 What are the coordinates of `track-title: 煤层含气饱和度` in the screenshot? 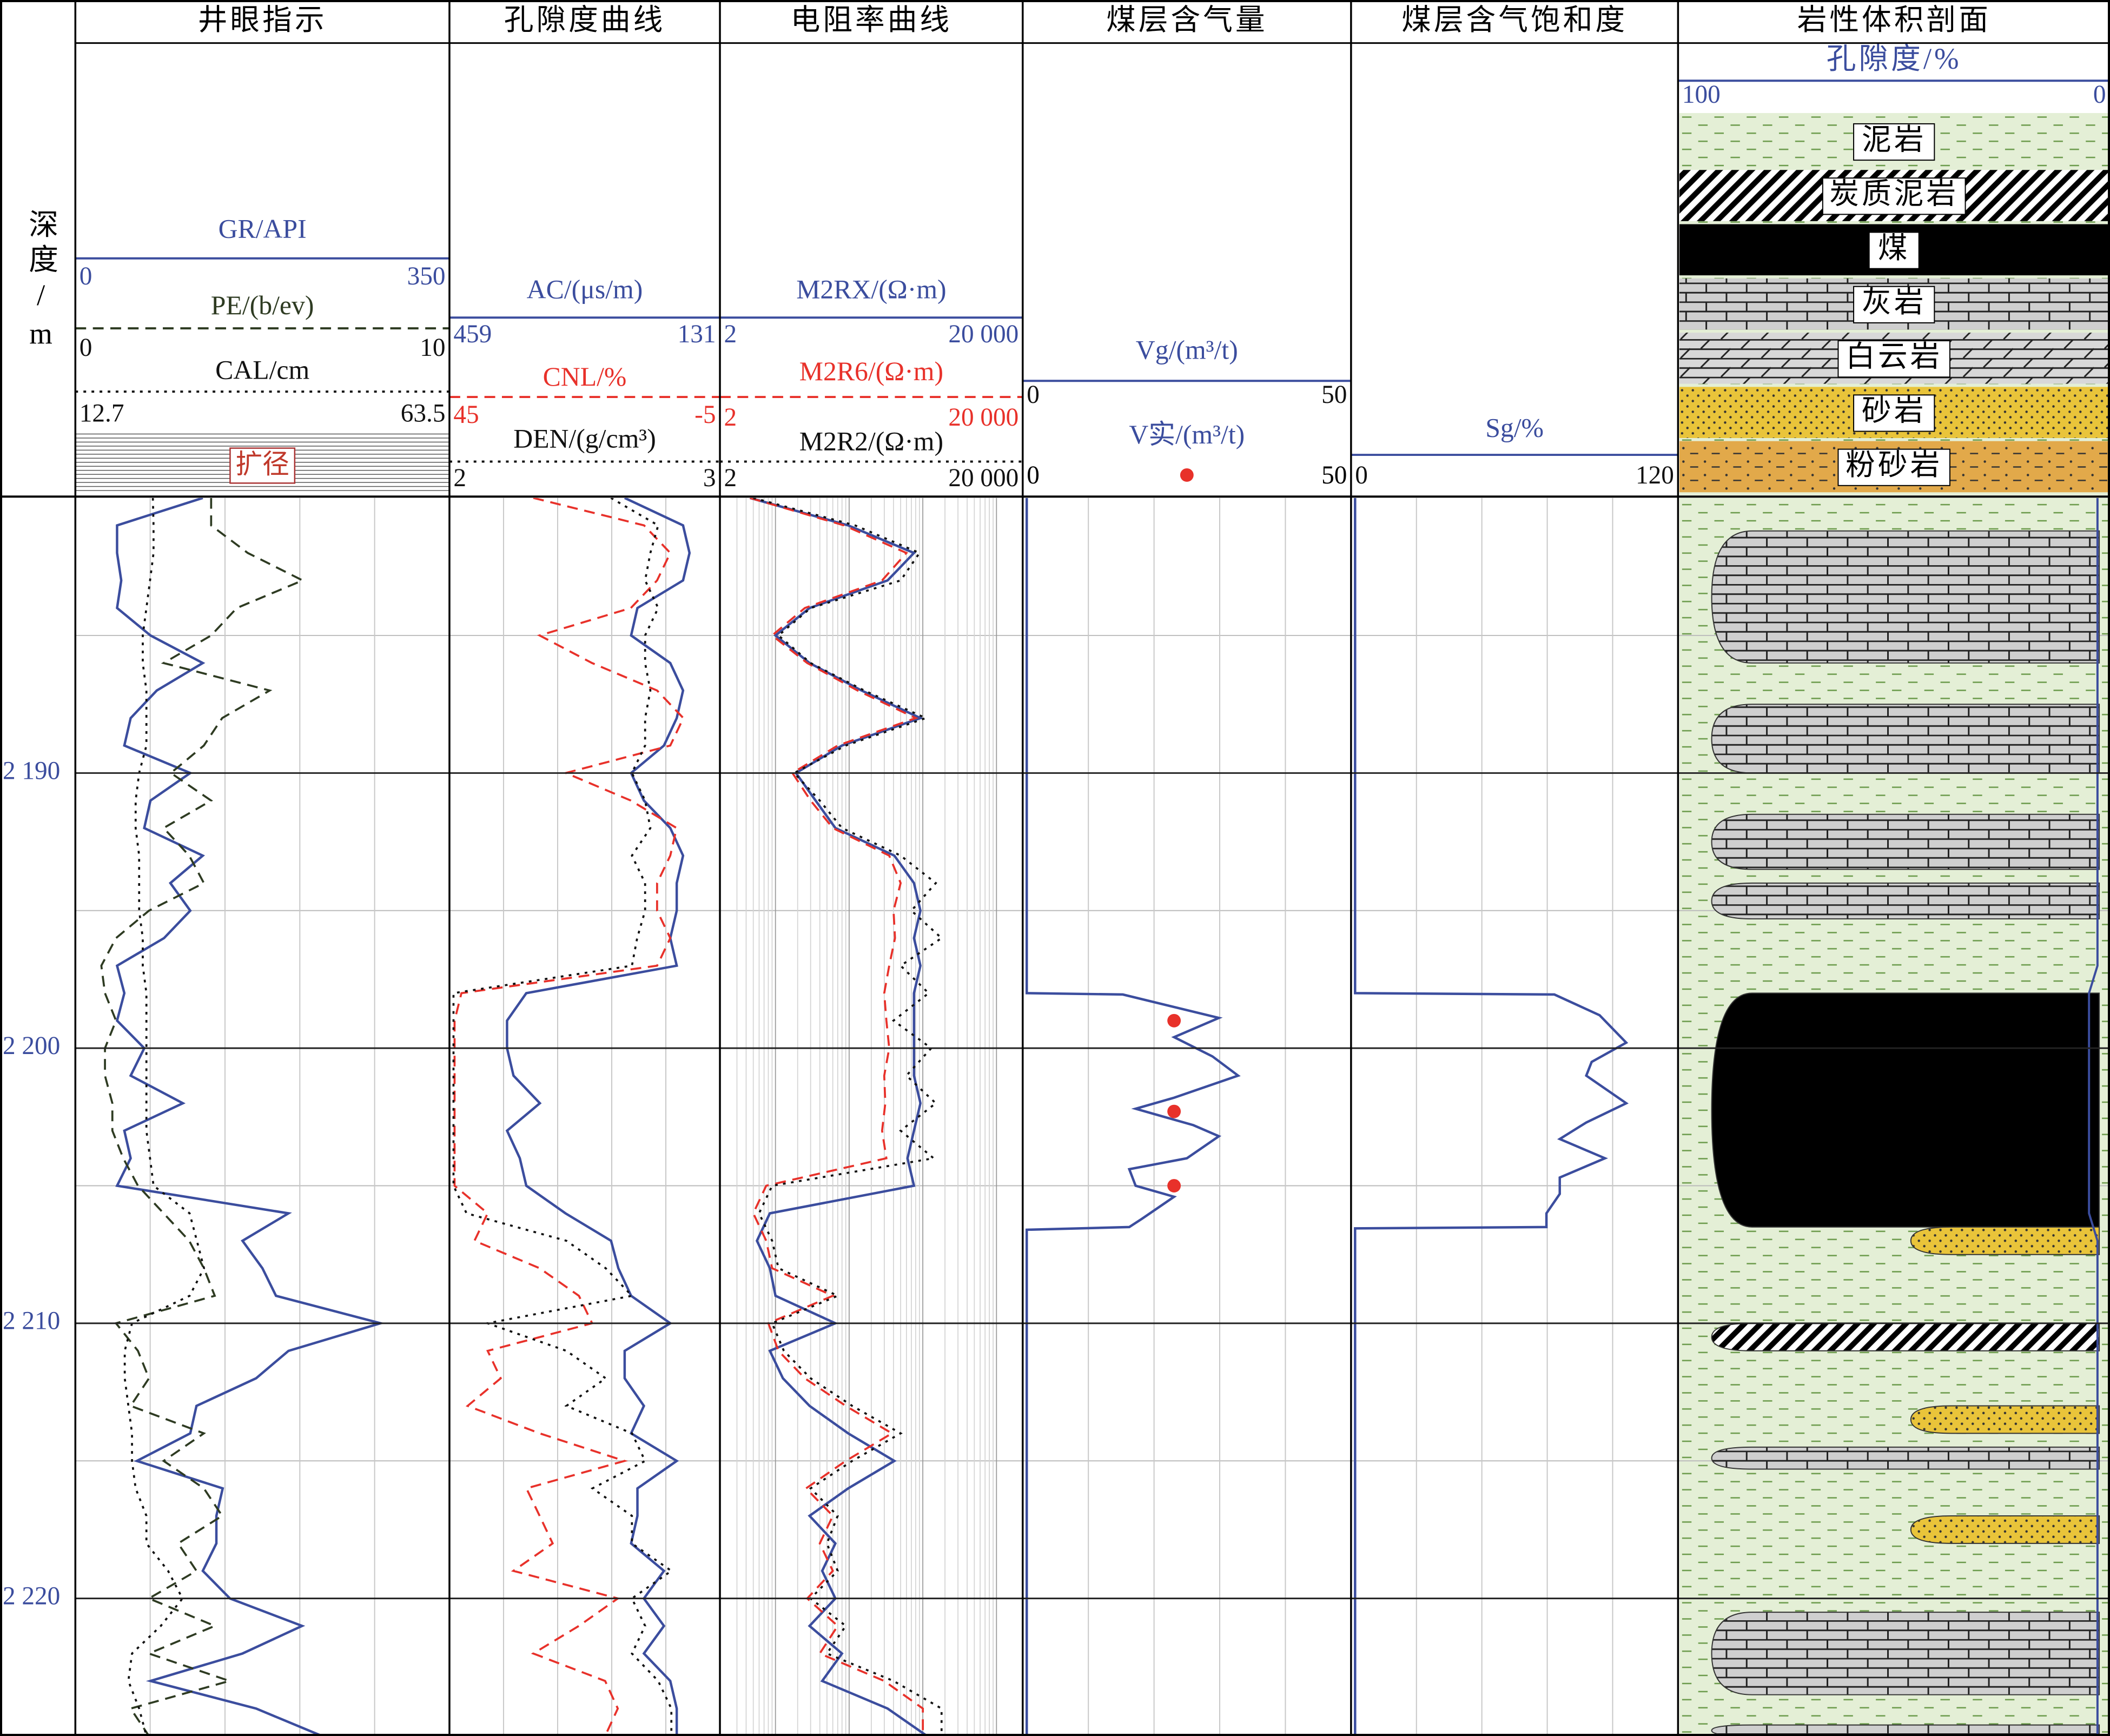 It's located at (1514, 19).